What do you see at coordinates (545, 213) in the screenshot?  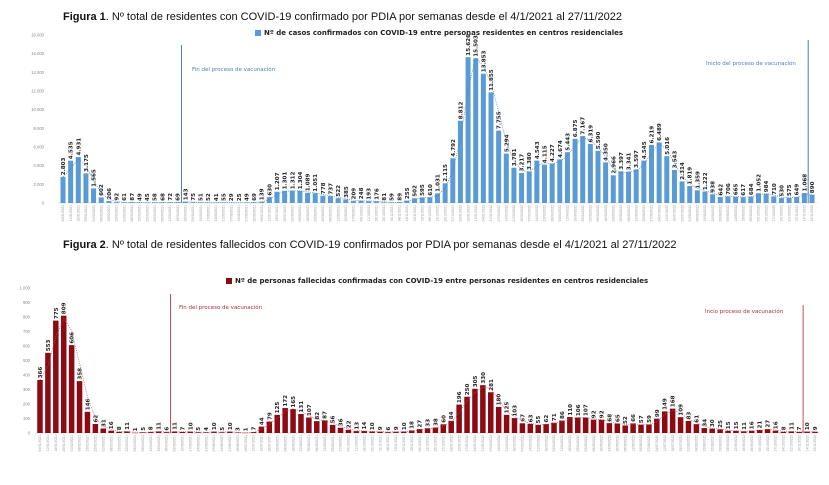 I see `x-tick-label: 21/03/2022` at bounding box center [545, 213].